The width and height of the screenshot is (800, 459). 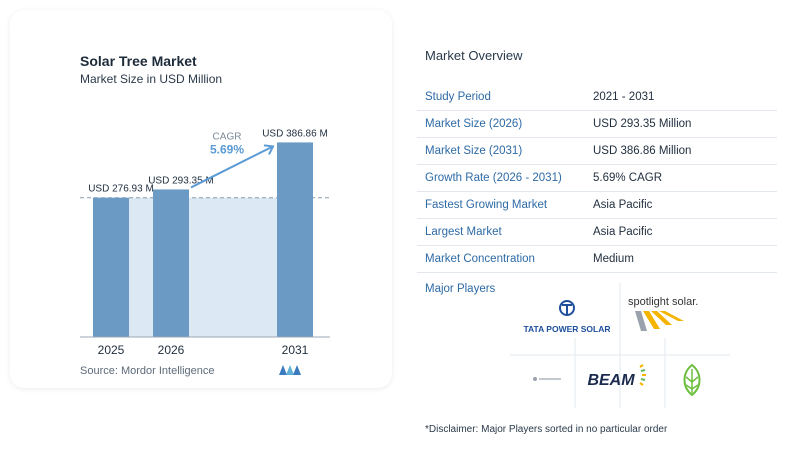 I want to click on bar-value-label: USD 293.35 M, so click(x=181, y=180).